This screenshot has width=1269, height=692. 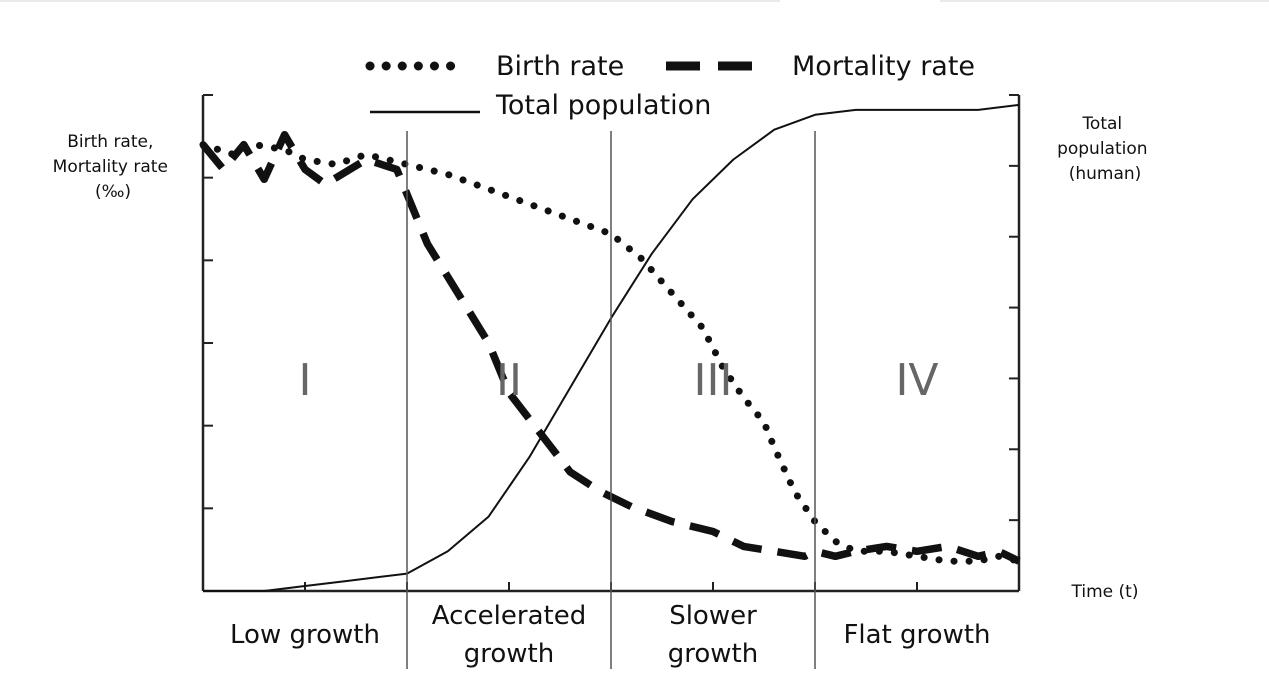 What do you see at coordinates (509, 616) in the screenshot?
I see `stage-name-line: Accelerated` at bounding box center [509, 616].